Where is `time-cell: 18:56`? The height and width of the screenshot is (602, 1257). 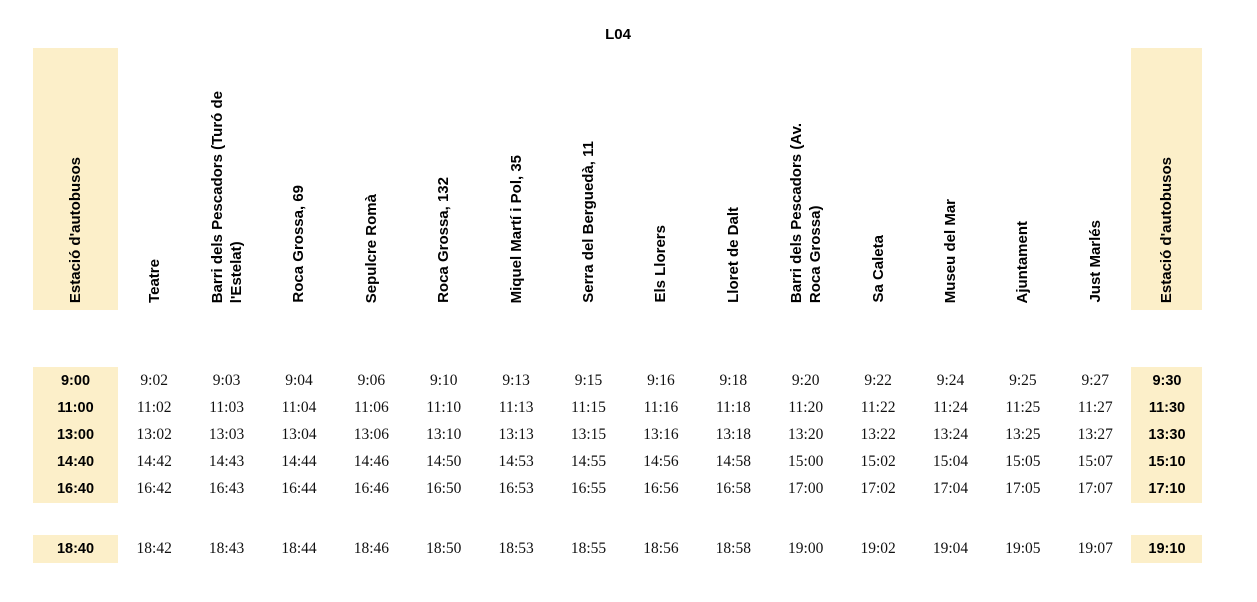 time-cell: 18:56 is located at coordinates (661, 548).